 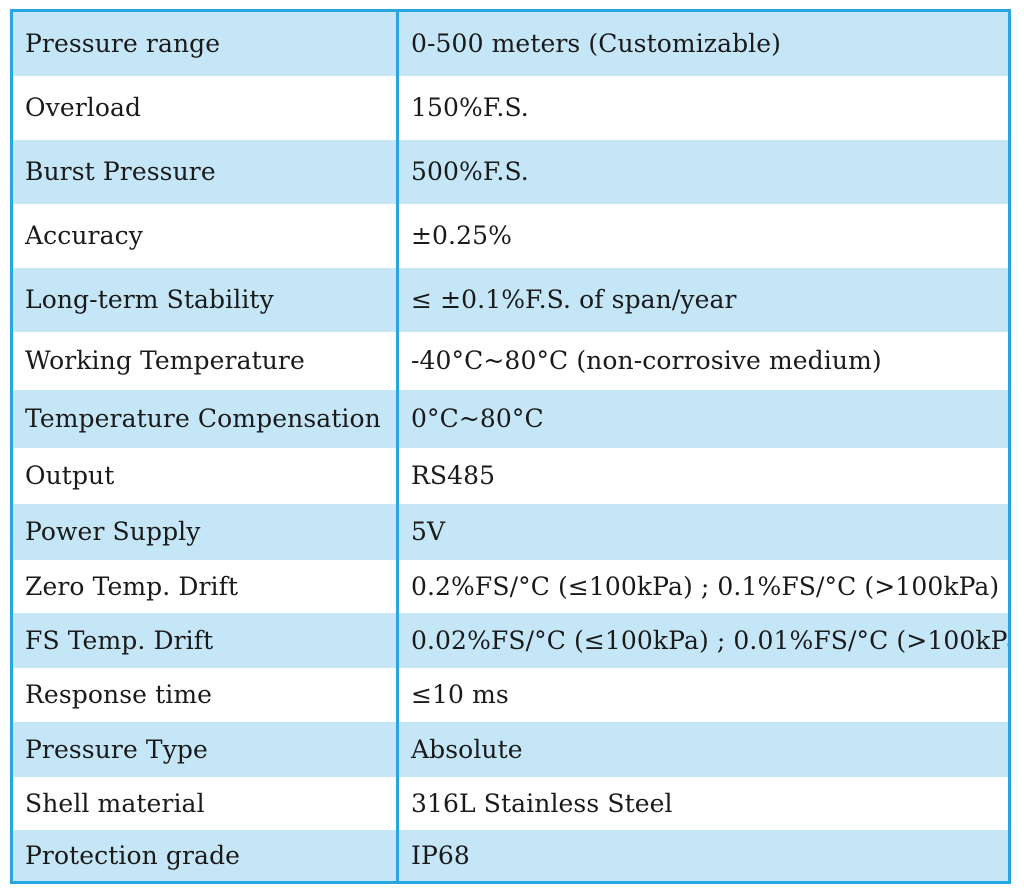 I want to click on spec-label: Shell material, so click(x=205, y=803).